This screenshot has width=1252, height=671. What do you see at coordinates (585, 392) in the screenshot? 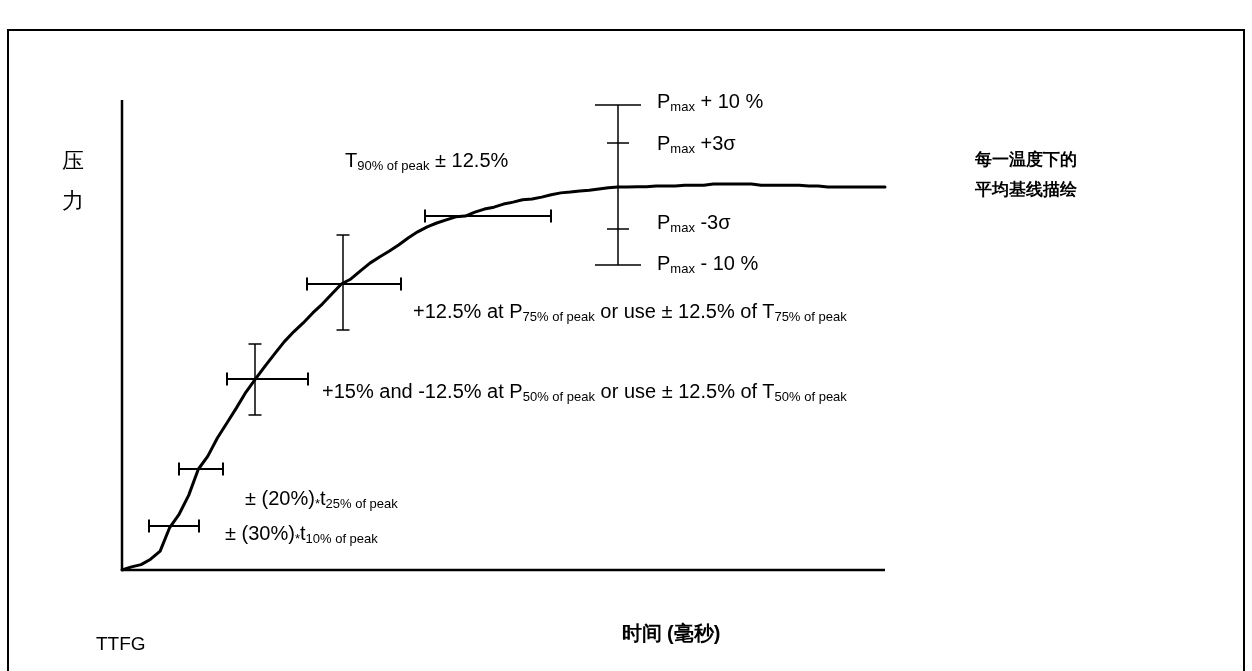
I see `annotation: +15% and -12.5% at P$_{50% of peak}$ or use ± 12.5% of T$_{50% of peak}$` at bounding box center [585, 392].